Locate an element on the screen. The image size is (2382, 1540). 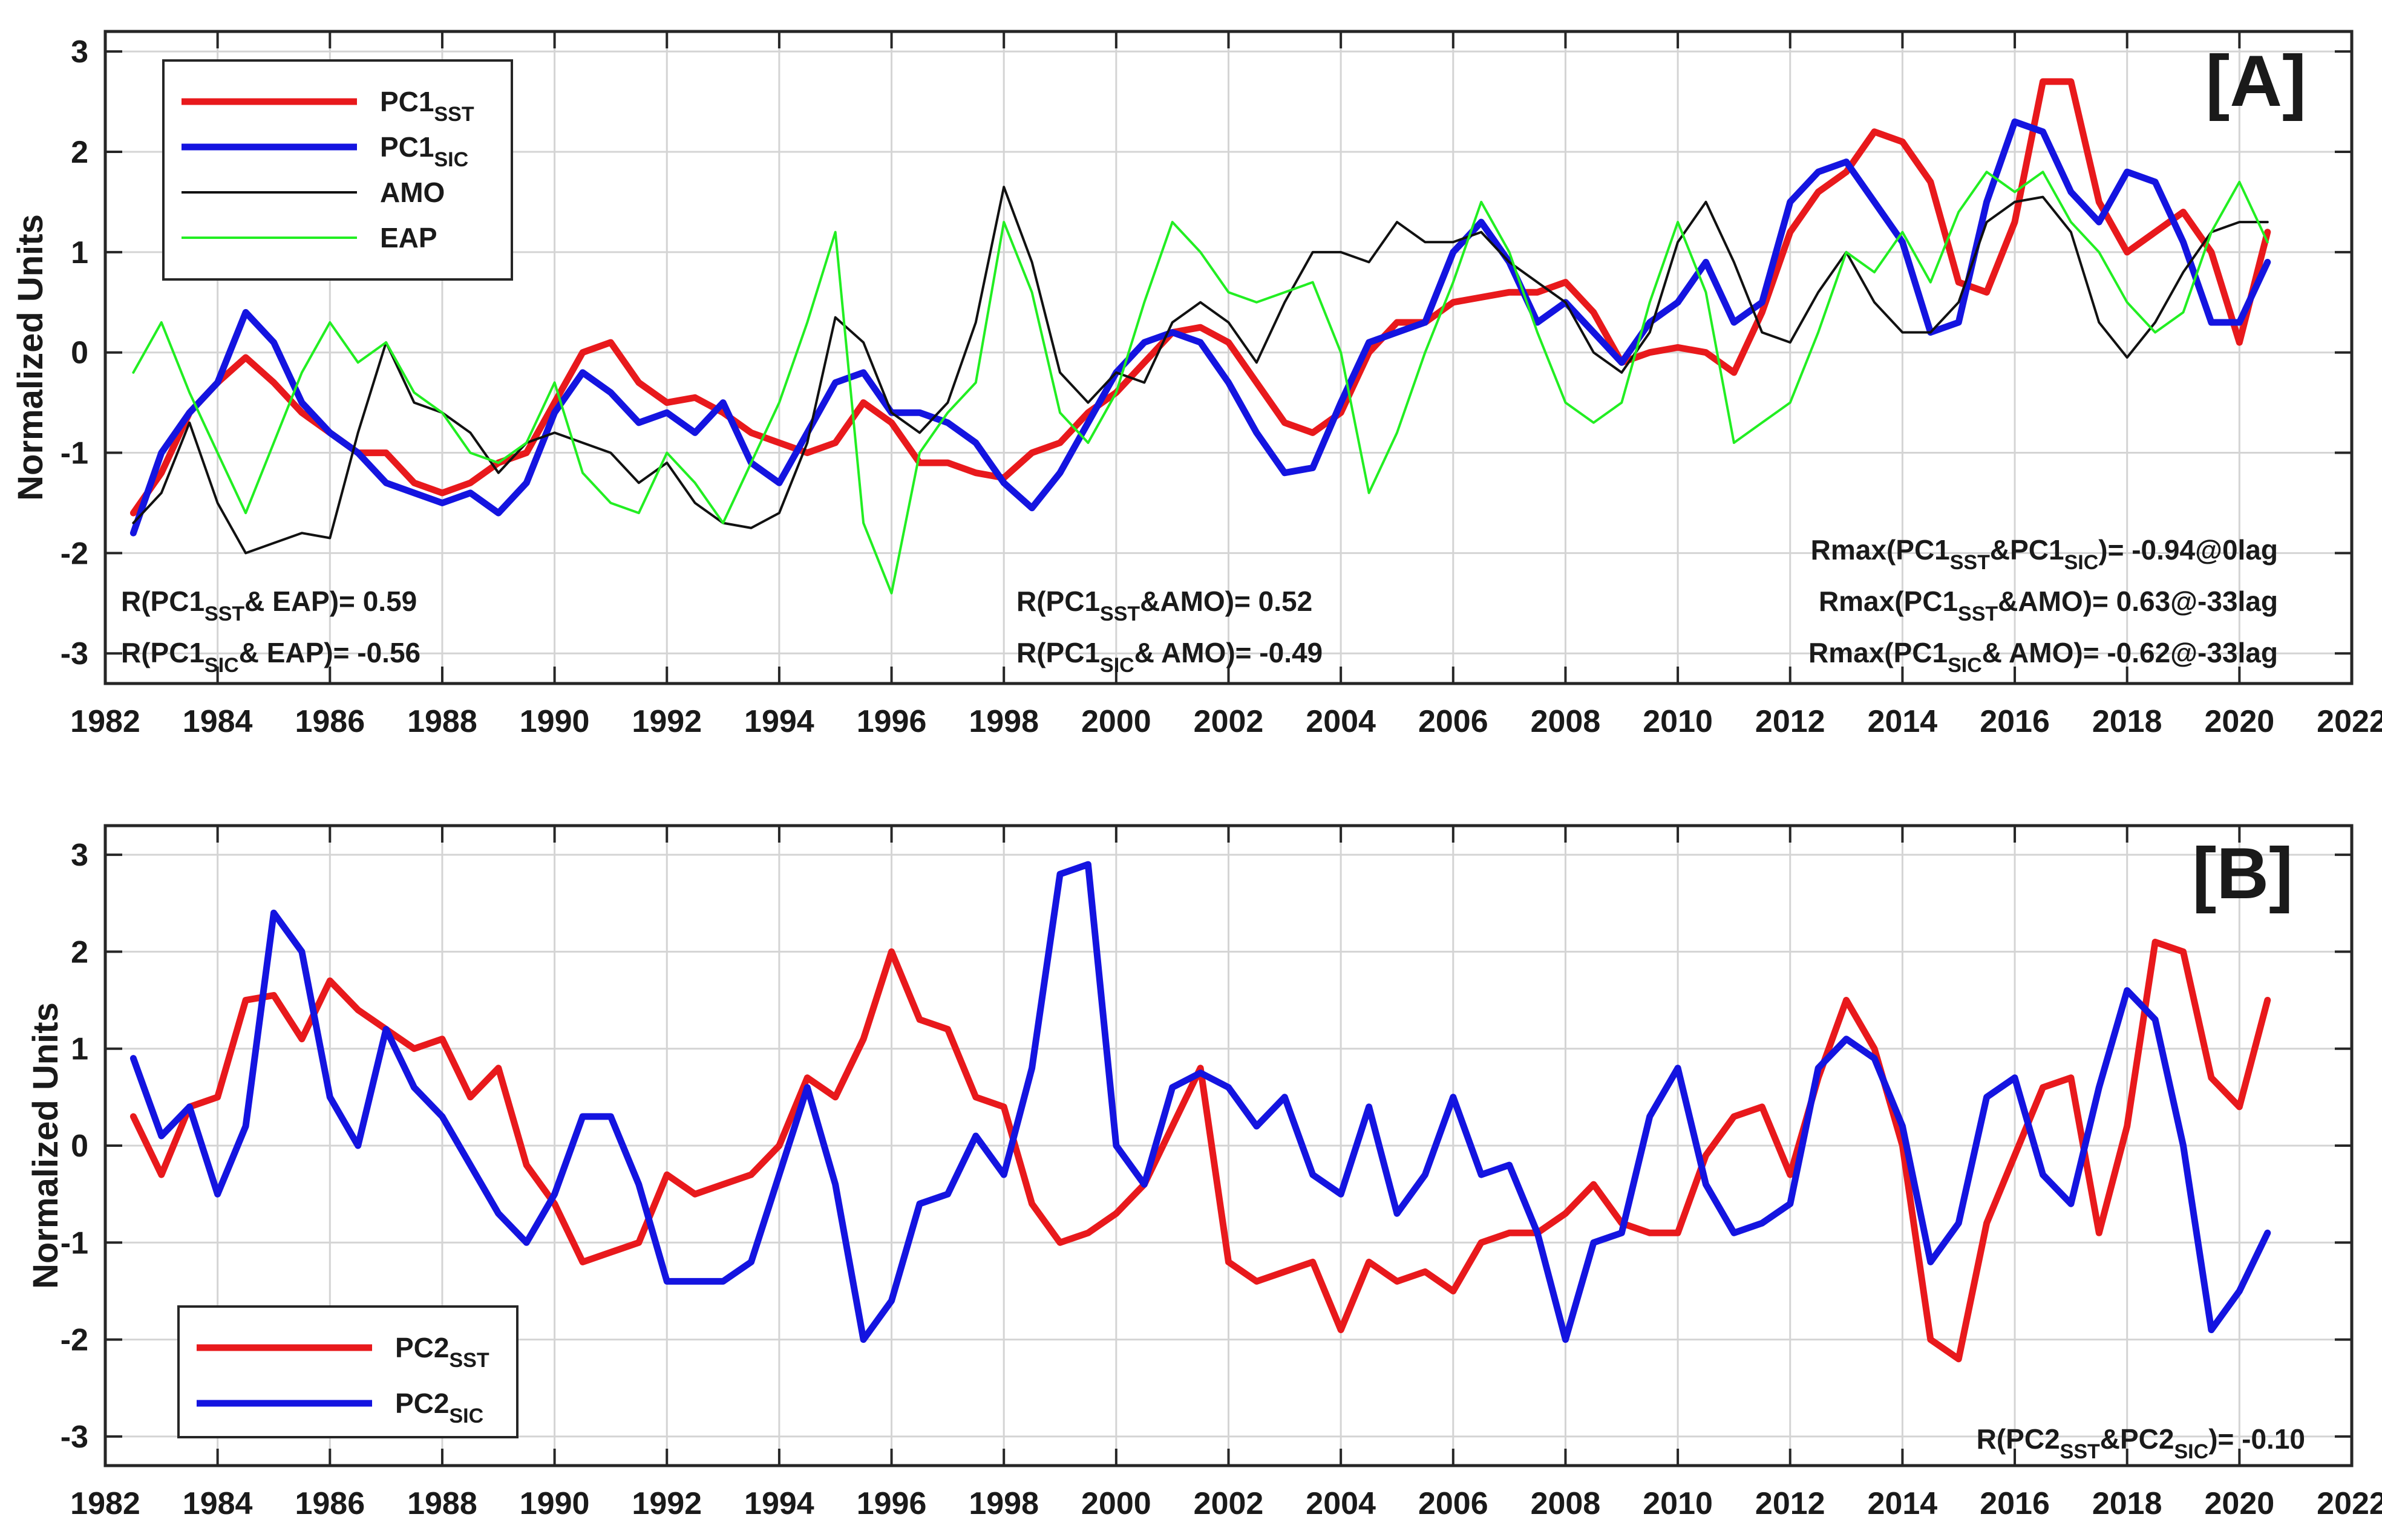
panel-tag: [A] is located at coordinates (2255, 81).